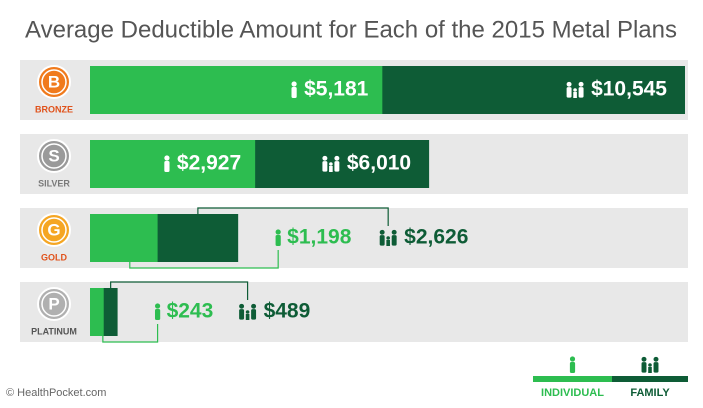  I want to click on value-label: $2,927, so click(209, 163).